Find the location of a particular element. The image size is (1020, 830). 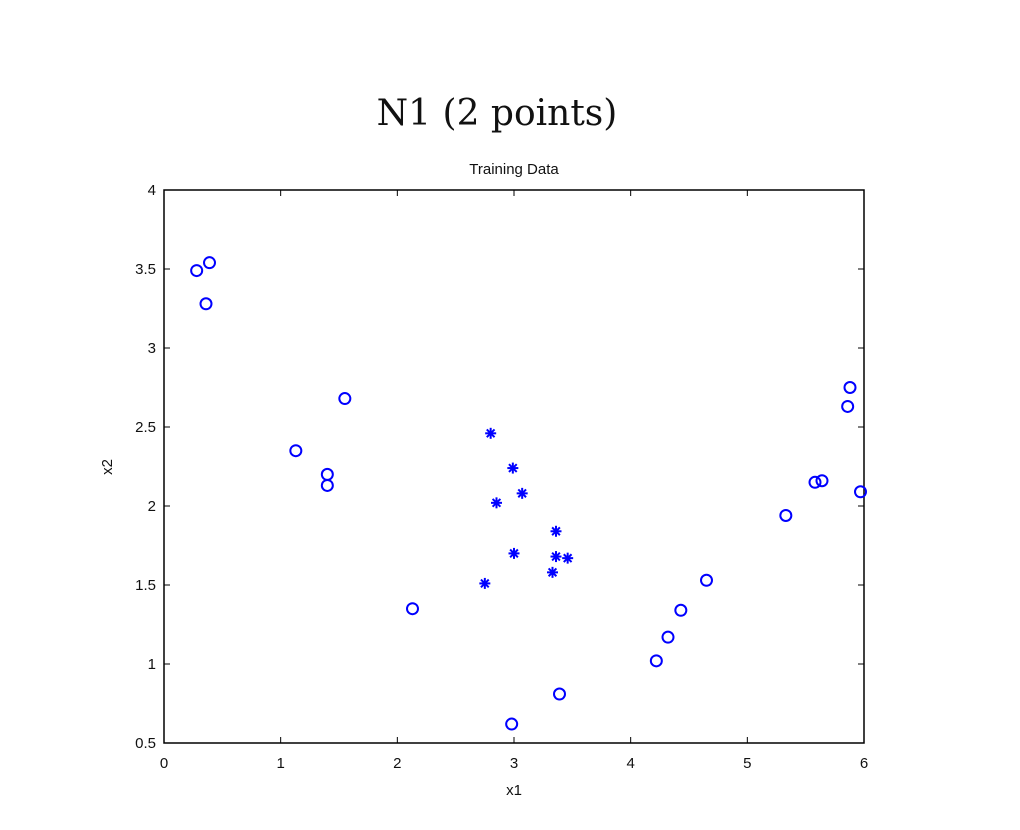

x-tick-label: 6 is located at coordinates (864, 763).